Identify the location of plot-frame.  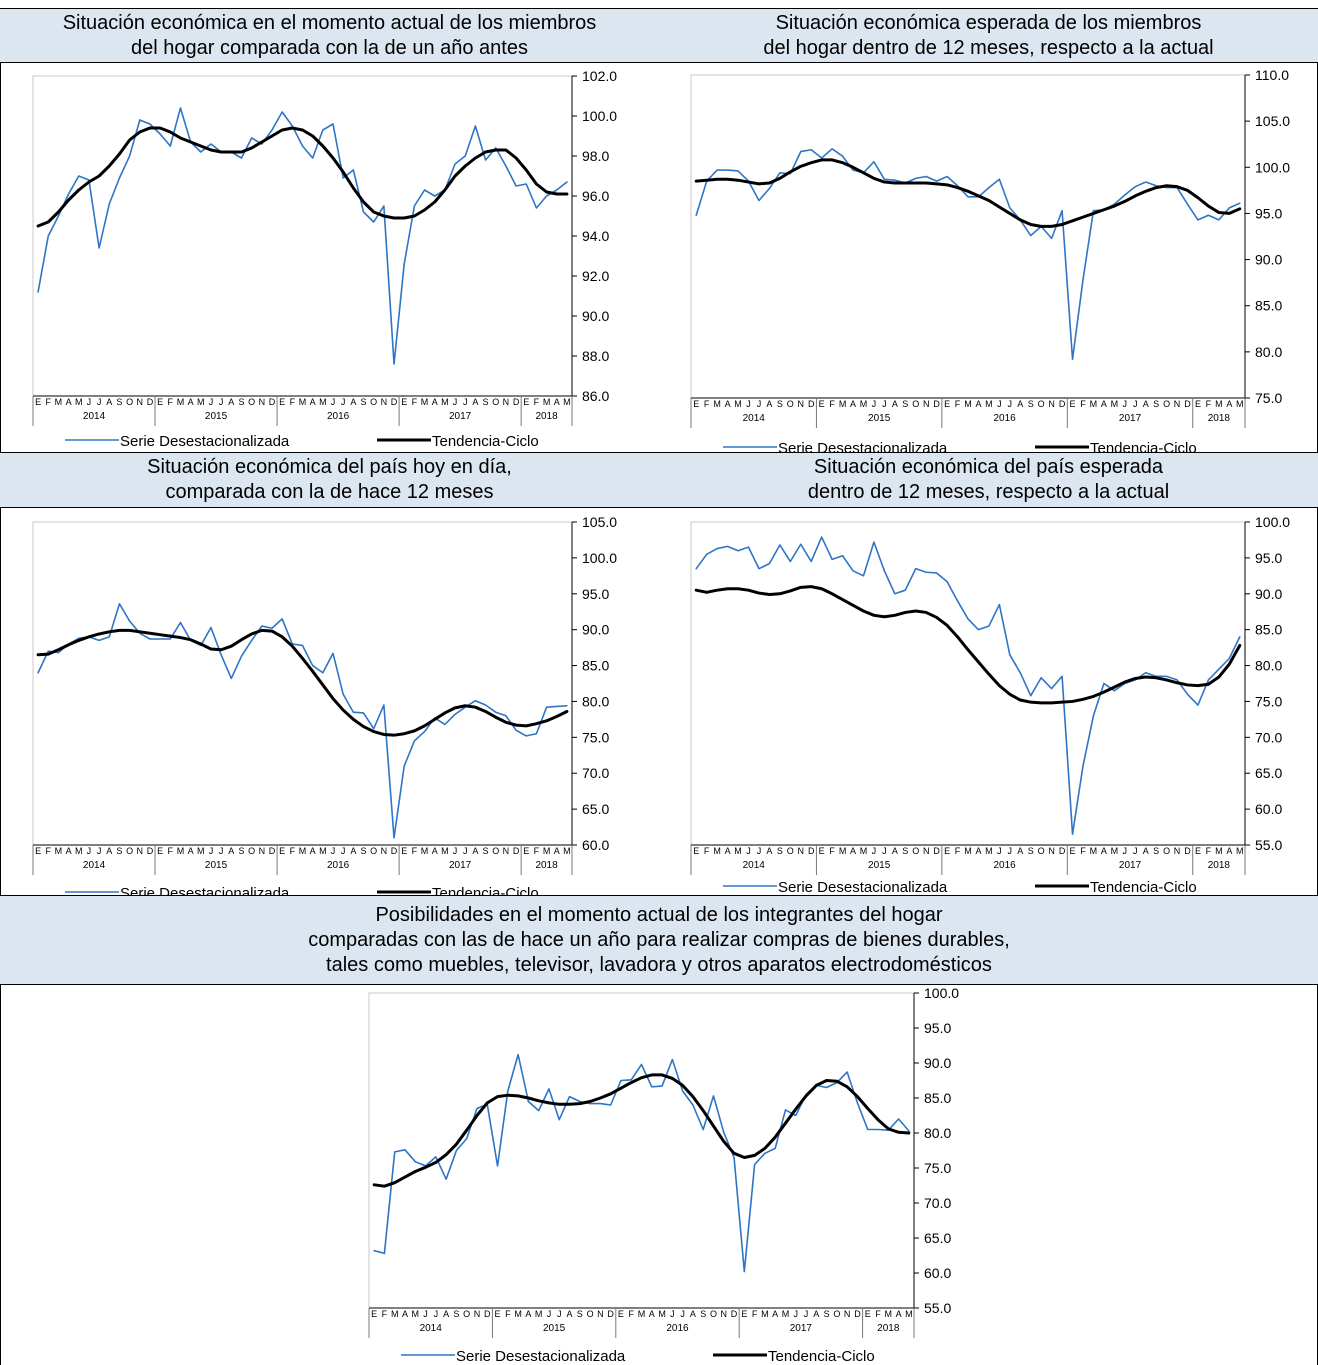
(302, 683).